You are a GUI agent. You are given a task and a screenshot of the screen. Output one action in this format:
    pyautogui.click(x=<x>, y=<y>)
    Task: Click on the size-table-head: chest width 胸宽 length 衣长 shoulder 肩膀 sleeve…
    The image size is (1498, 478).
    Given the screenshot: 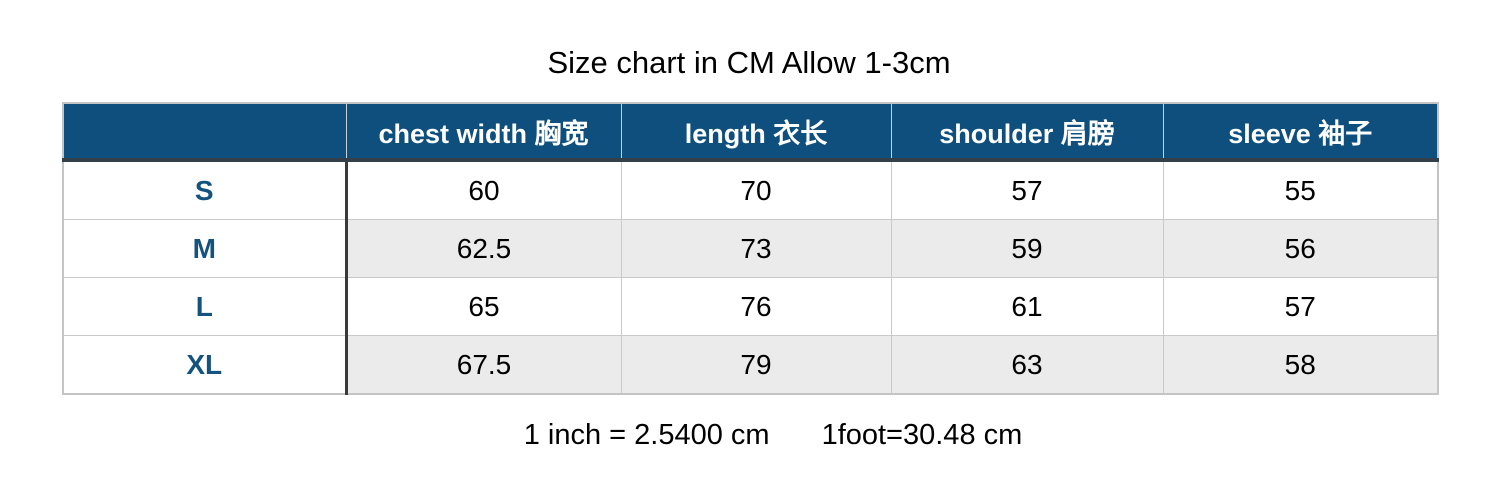 What is the action you would take?
    pyautogui.click(x=750, y=132)
    